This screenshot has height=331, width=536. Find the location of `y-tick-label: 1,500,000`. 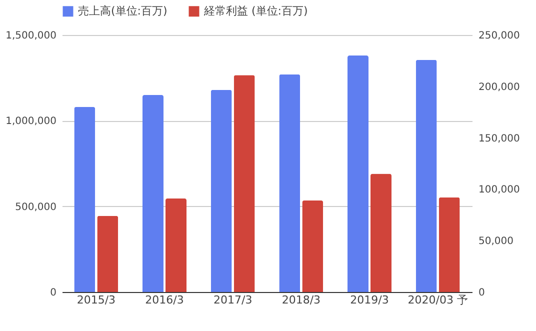

y-tick-label: 1,500,000 is located at coordinates (31, 36).